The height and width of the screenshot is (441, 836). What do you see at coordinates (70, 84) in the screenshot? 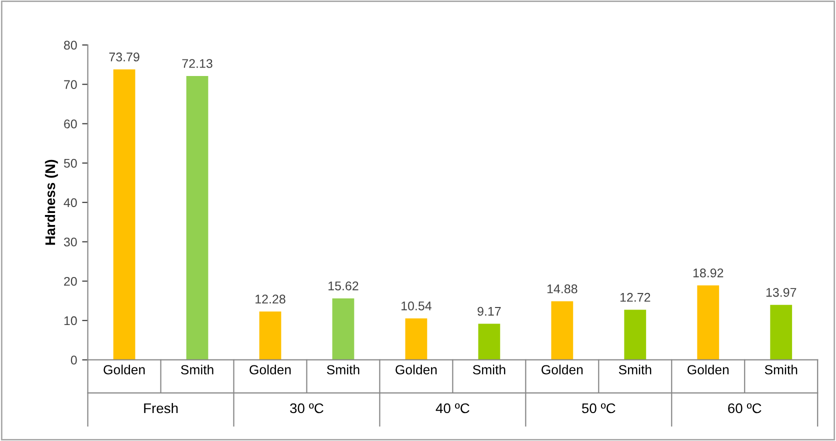
I see `y-tick-label: 70` at bounding box center [70, 84].